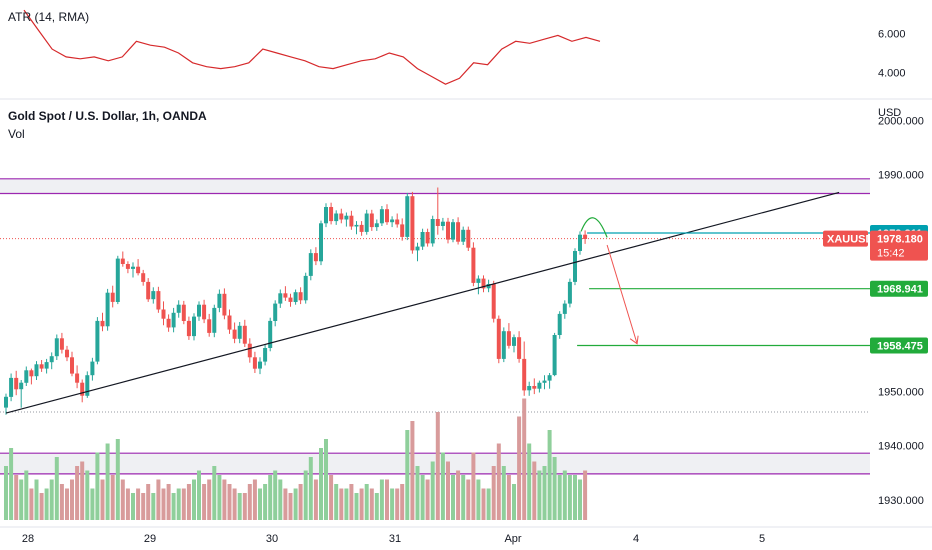 The image size is (932, 550). I want to click on target-tag-2-bg, so click(899, 345).